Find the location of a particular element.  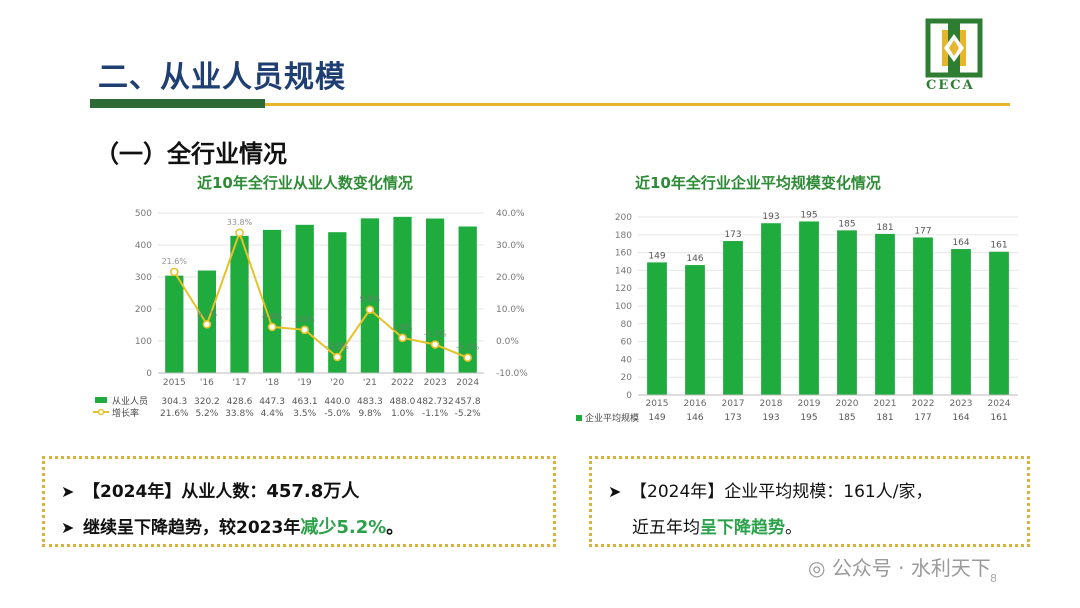

note-line-2: ➤ 继续呈下降趋势，较2023年减少5.2%。 is located at coordinates (232, 526).